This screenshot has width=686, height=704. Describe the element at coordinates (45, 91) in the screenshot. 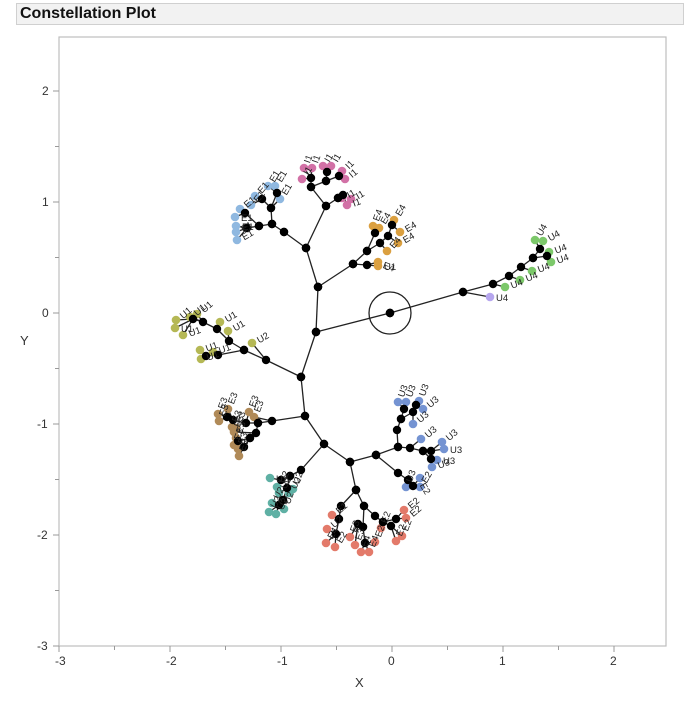

I see `y-tick-label: 2` at that location.